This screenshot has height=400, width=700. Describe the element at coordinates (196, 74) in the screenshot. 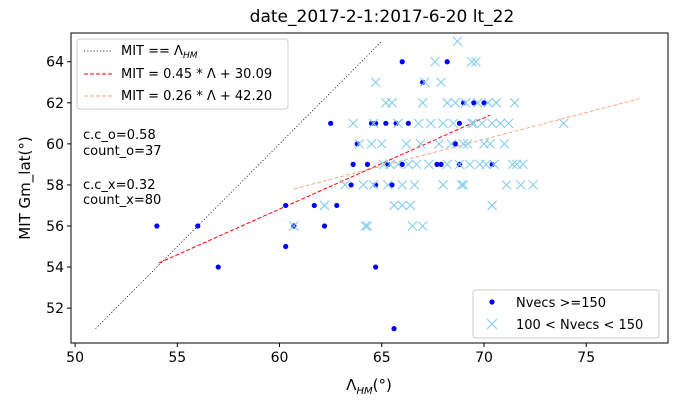

I see `legend-fit-o-label: MIT = 0.45 * Λ + 30.09` at that location.